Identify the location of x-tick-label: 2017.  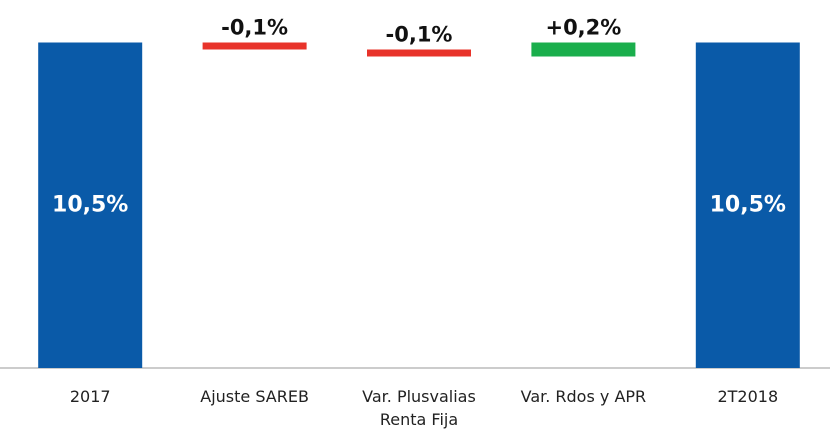
(90, 396).